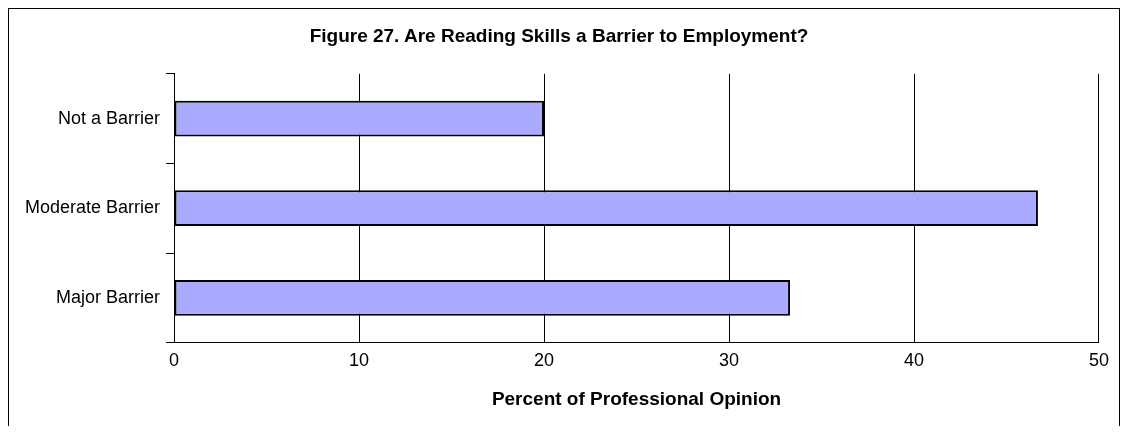 Image resolution: width=1130 pixels, height=436 pixels. Describe the element at coordinates (109, 117) in the screenshot. I see `y-tick-label: Not a Barrier` at that location.